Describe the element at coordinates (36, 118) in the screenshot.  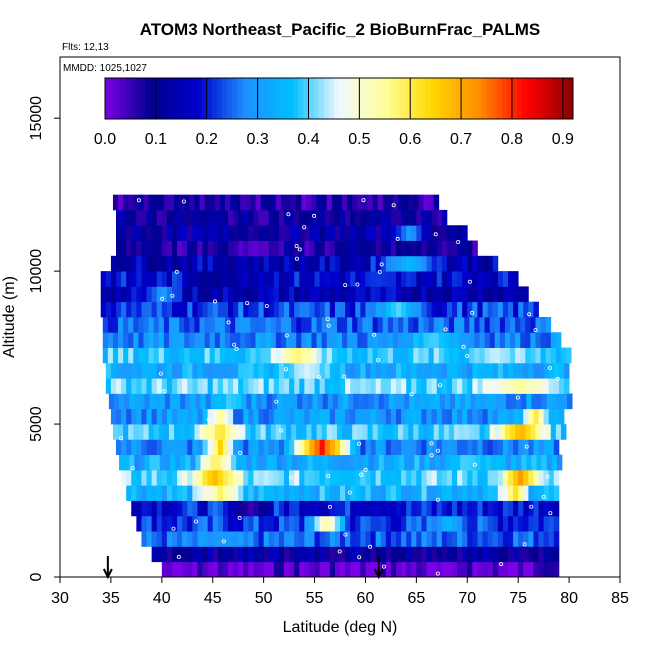
I see `y-tick-label: 15000` at that location.